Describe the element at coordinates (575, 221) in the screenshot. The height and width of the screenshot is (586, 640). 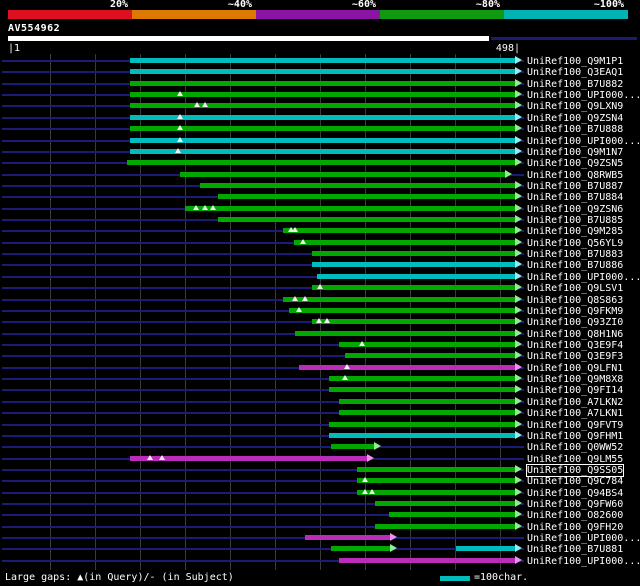
I see `hit-label: UniRef100_B7U885` at that location.